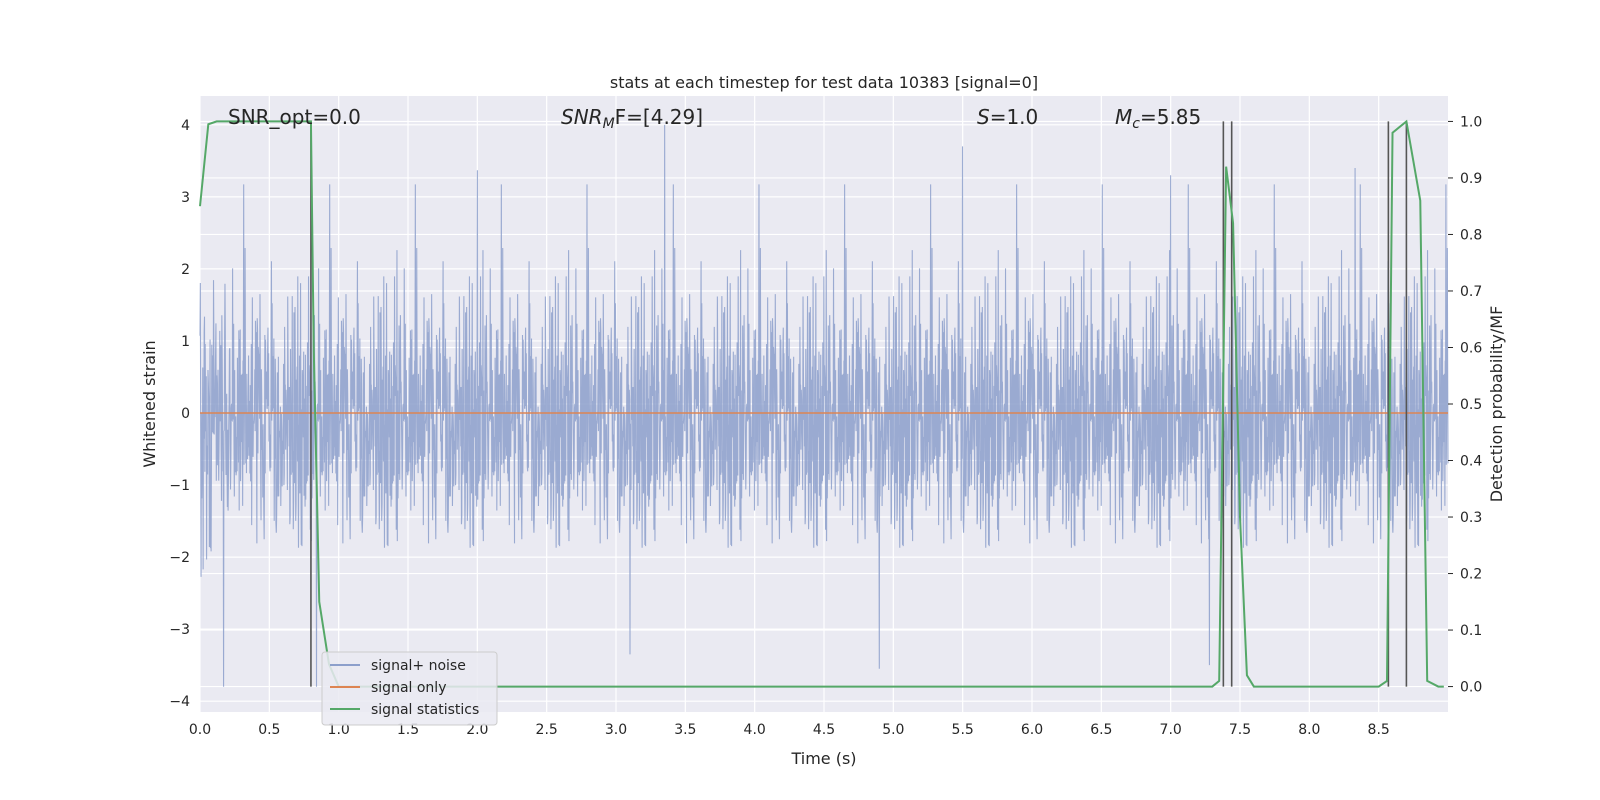 Image resolution: width=1600 pixels, height=800 pixels. Describe the element at coordinates (1309, 730) in the screenshot. I see `x-tick-label: 8.0` at that location.